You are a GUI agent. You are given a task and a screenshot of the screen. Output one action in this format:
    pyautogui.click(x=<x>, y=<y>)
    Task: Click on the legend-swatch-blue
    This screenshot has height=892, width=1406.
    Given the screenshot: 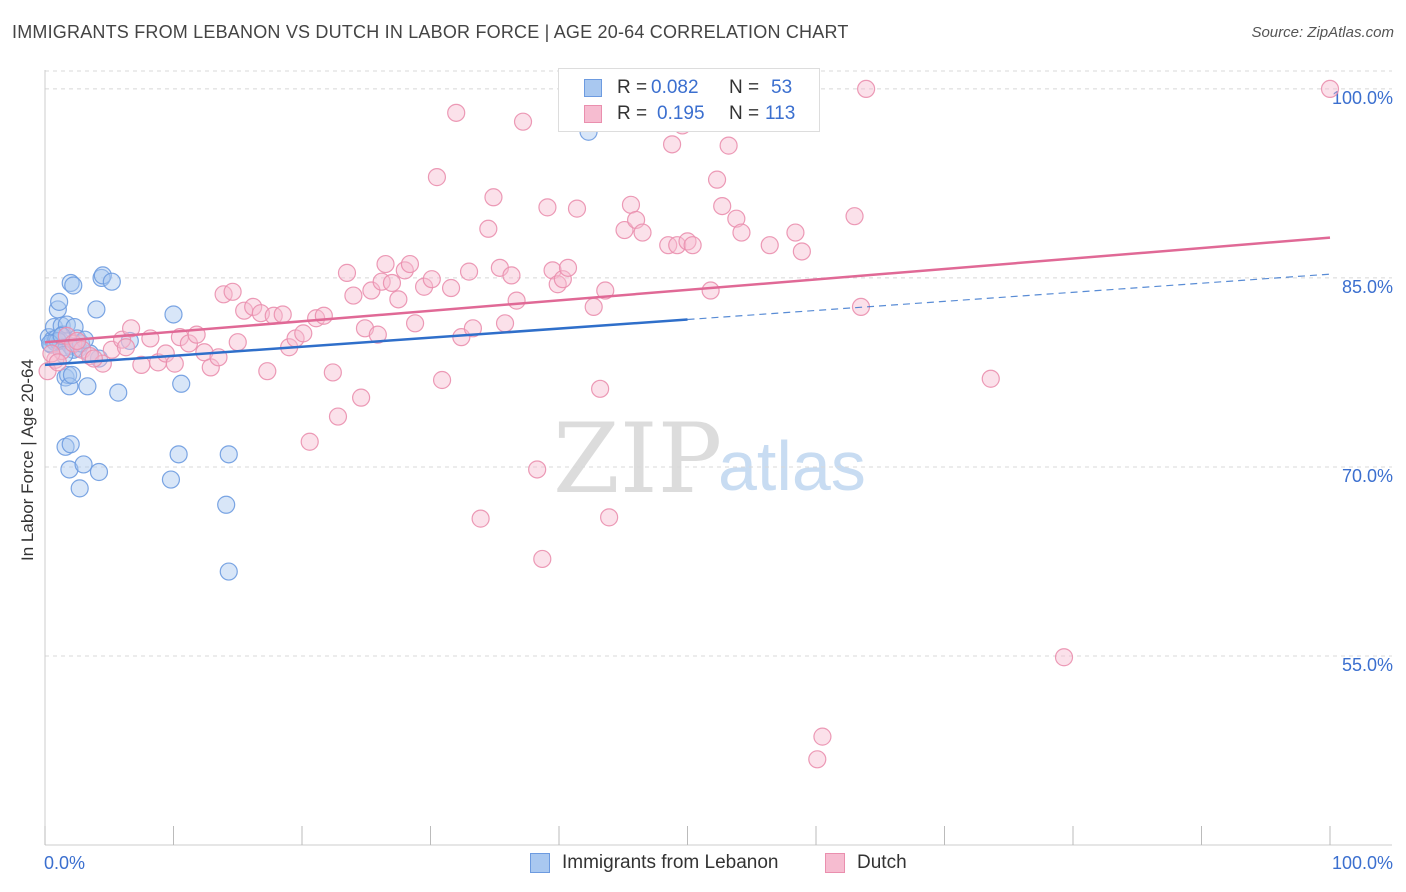 What is the action you would take?
    pyautogui.click(x=540, y=863)
    